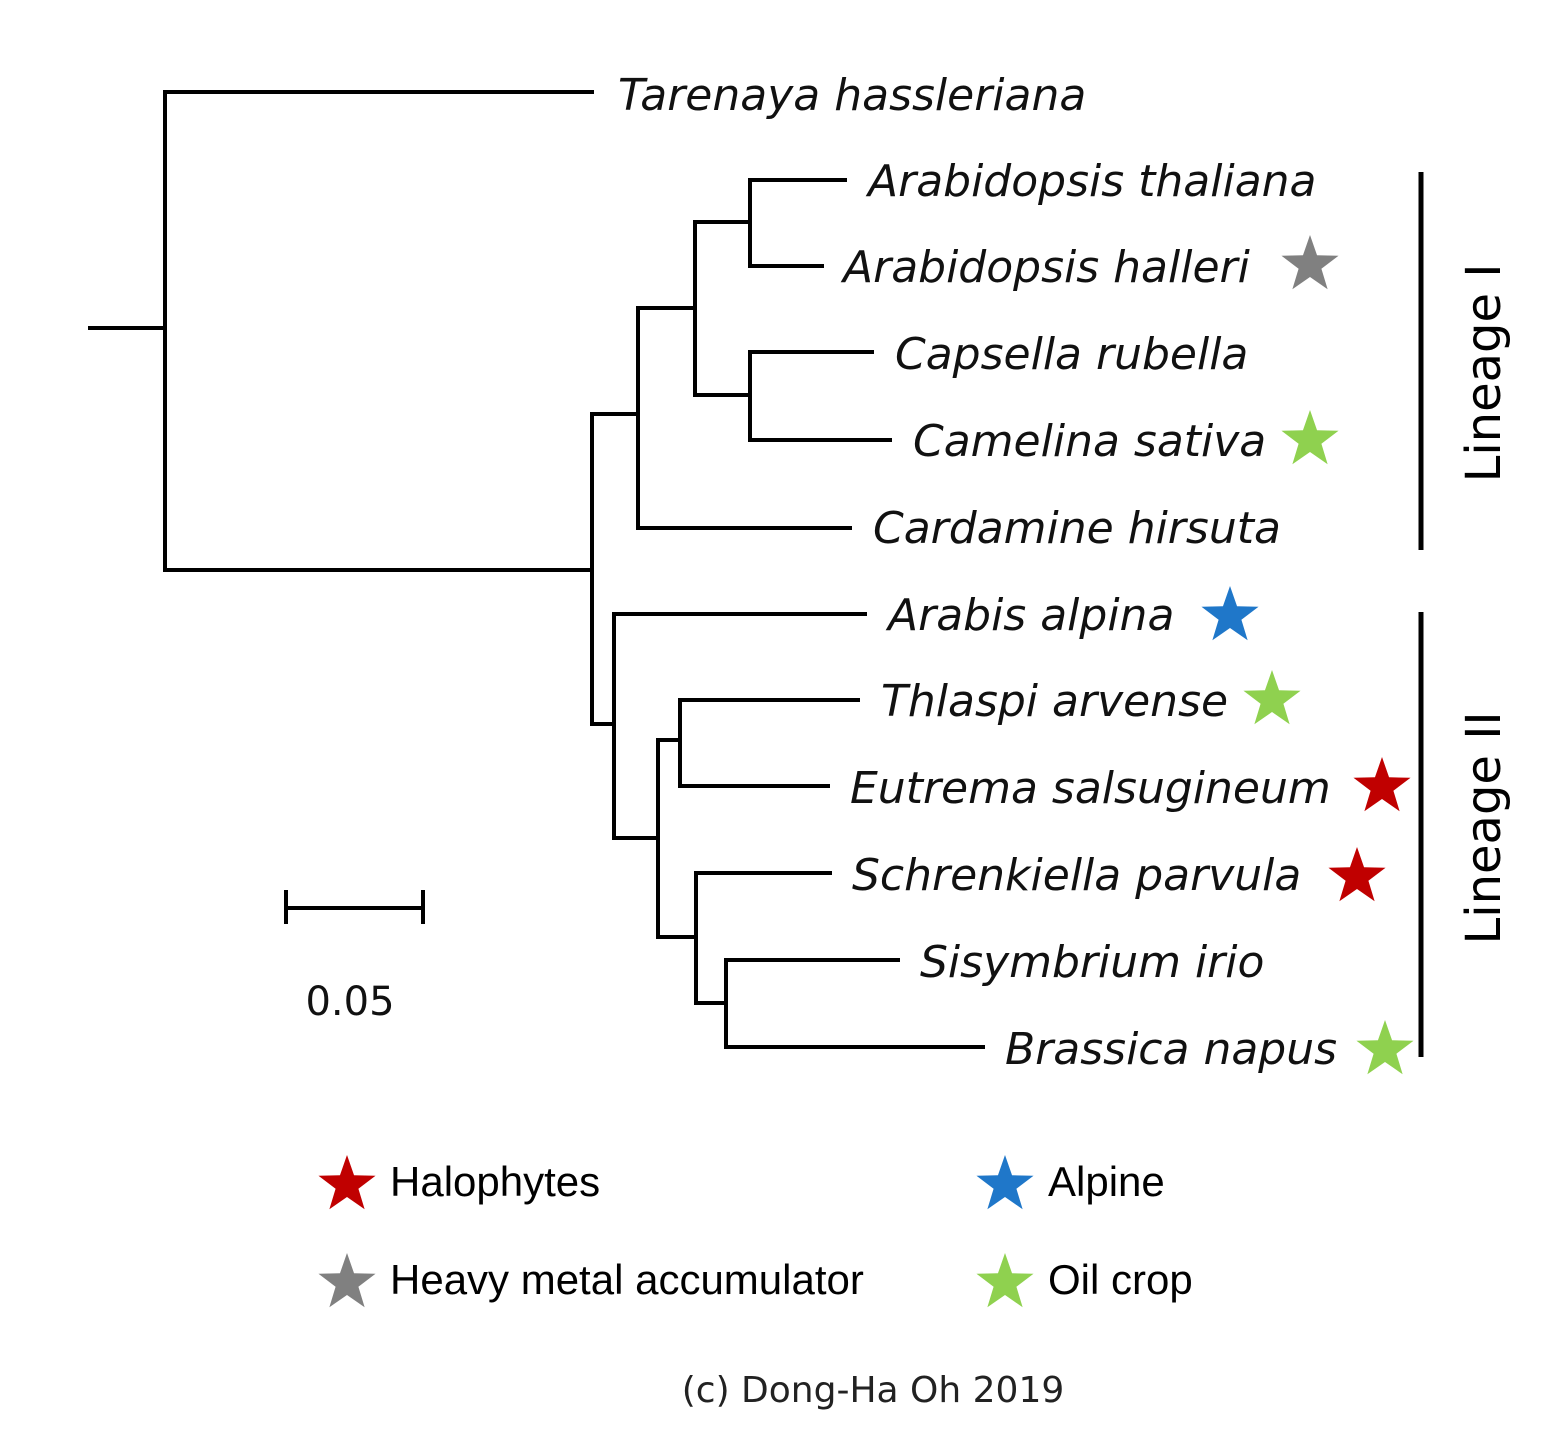  I want to click on copyright-credit: (c) Dong-Ha Oh 2019, so click(873, 1390).